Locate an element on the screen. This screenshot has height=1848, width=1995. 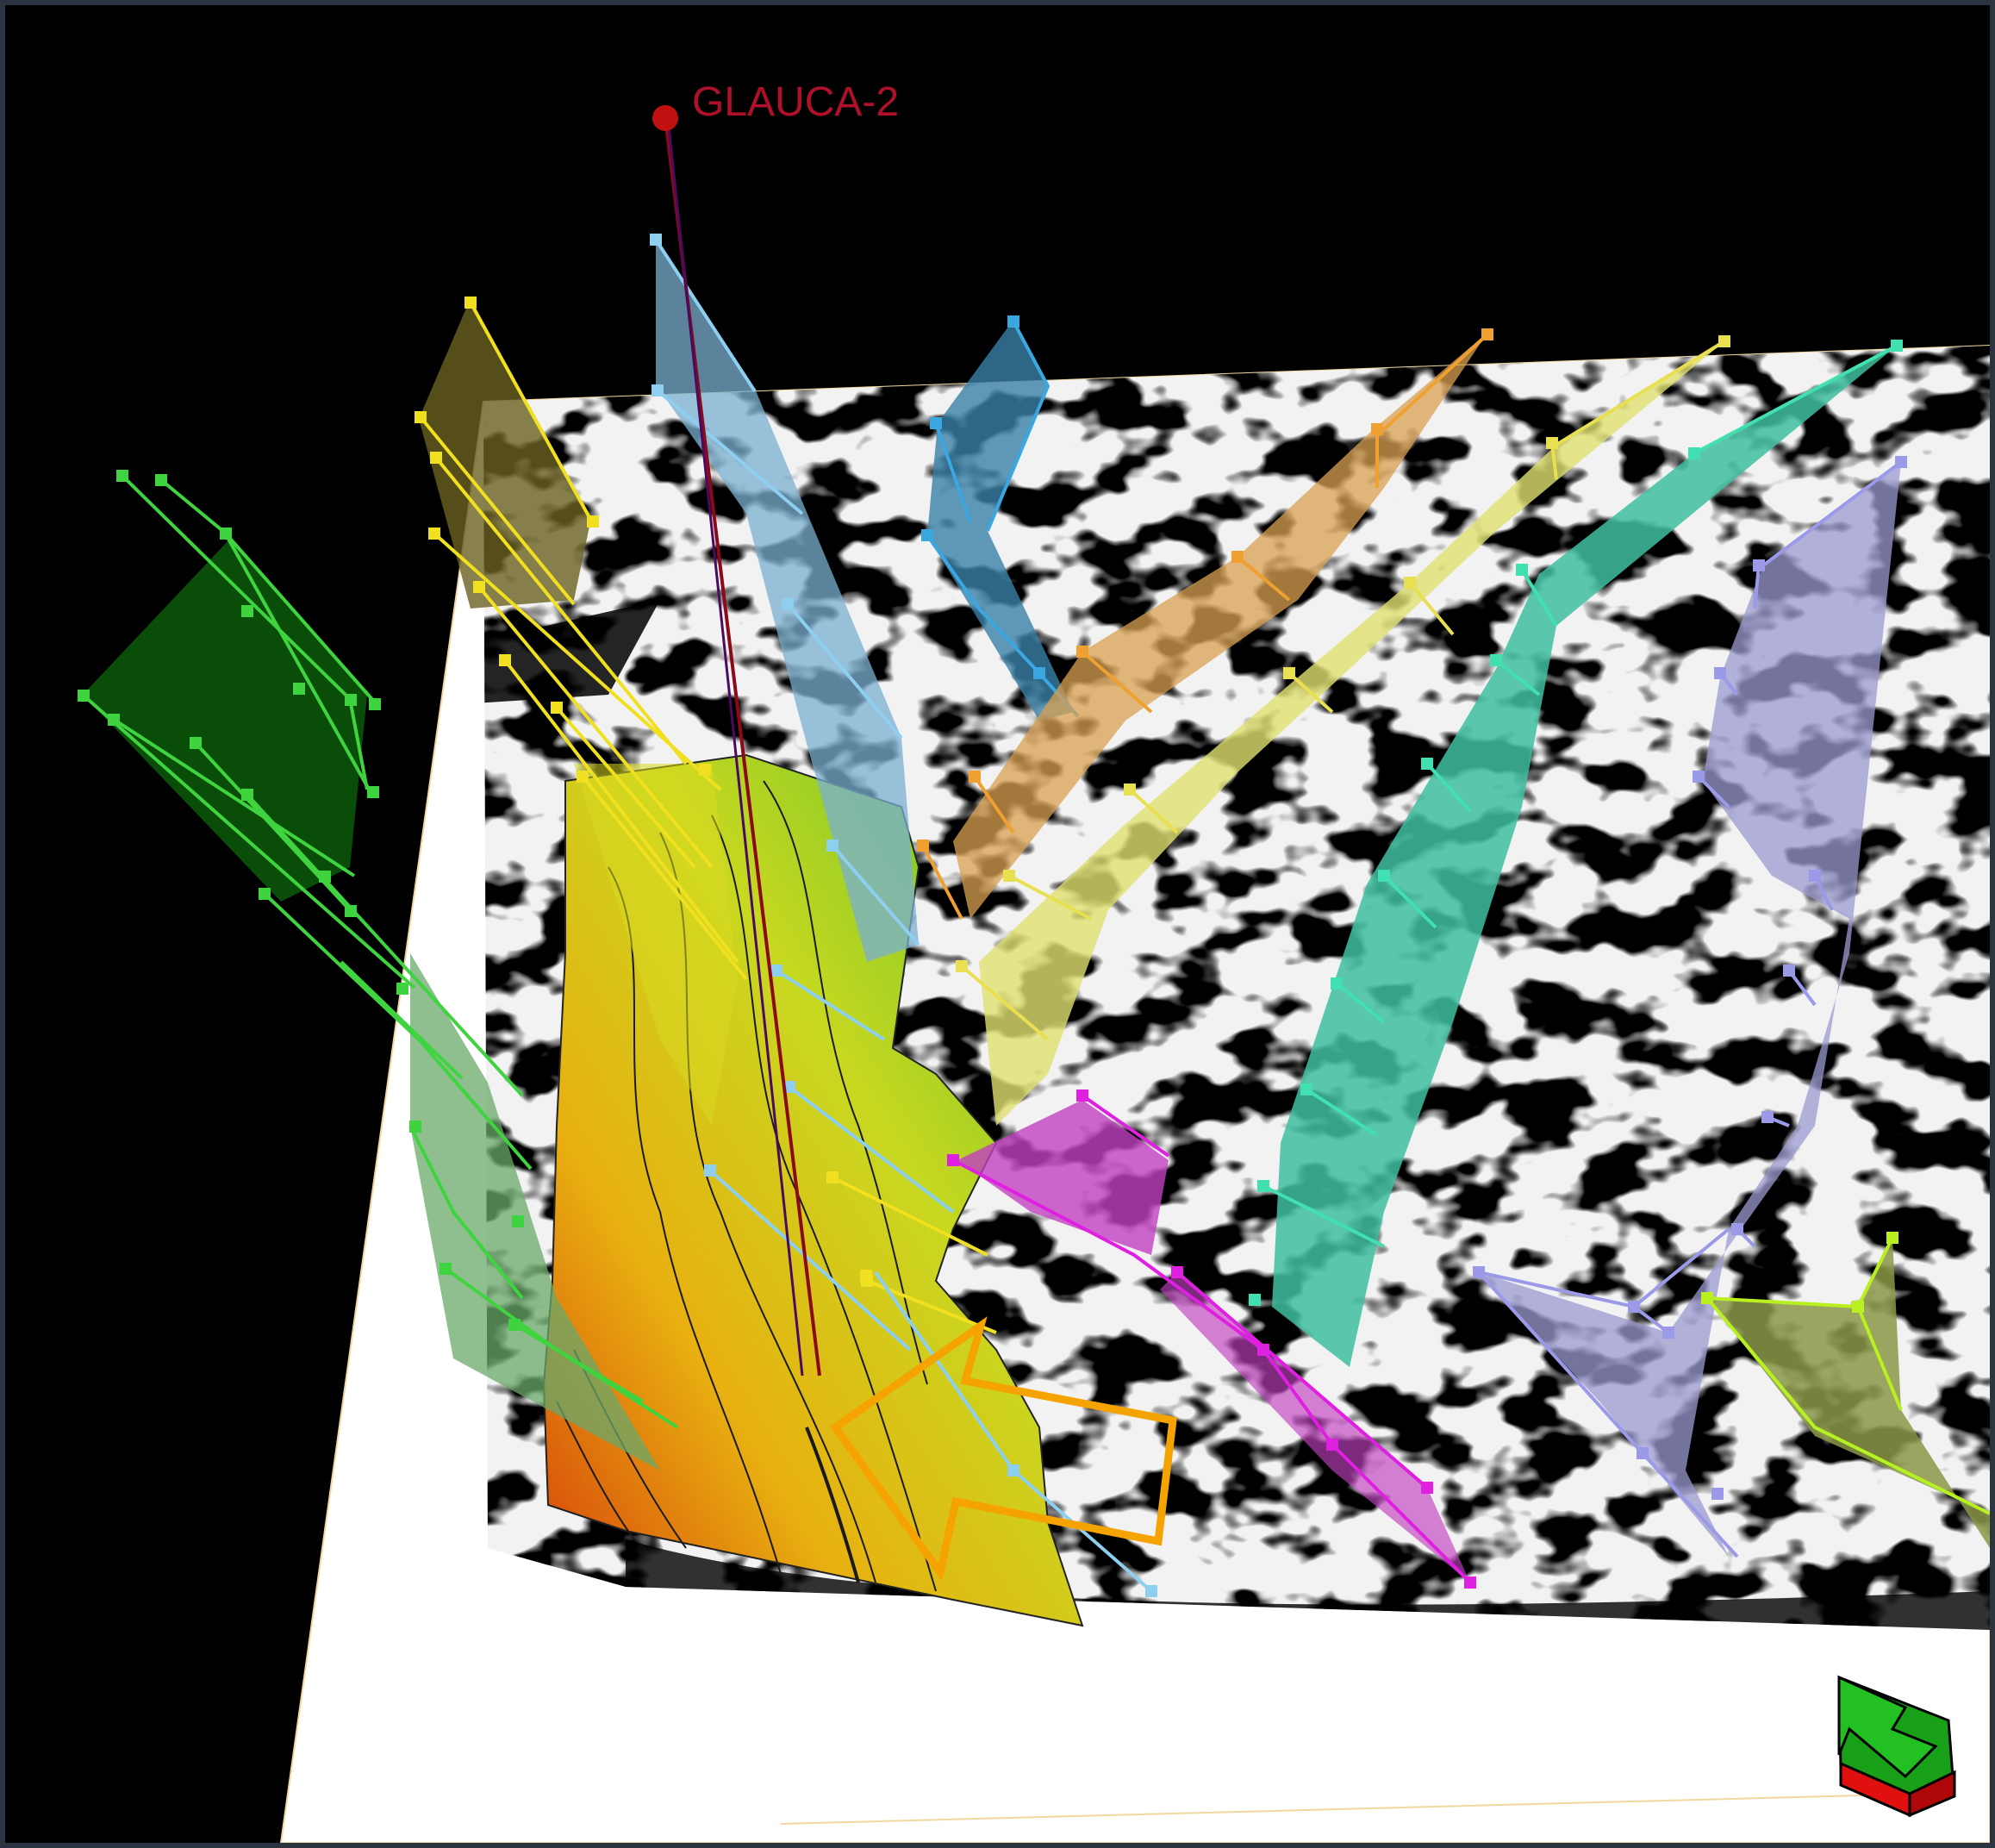
axis-orientation-icon is located at coordinates (1896, 1746).